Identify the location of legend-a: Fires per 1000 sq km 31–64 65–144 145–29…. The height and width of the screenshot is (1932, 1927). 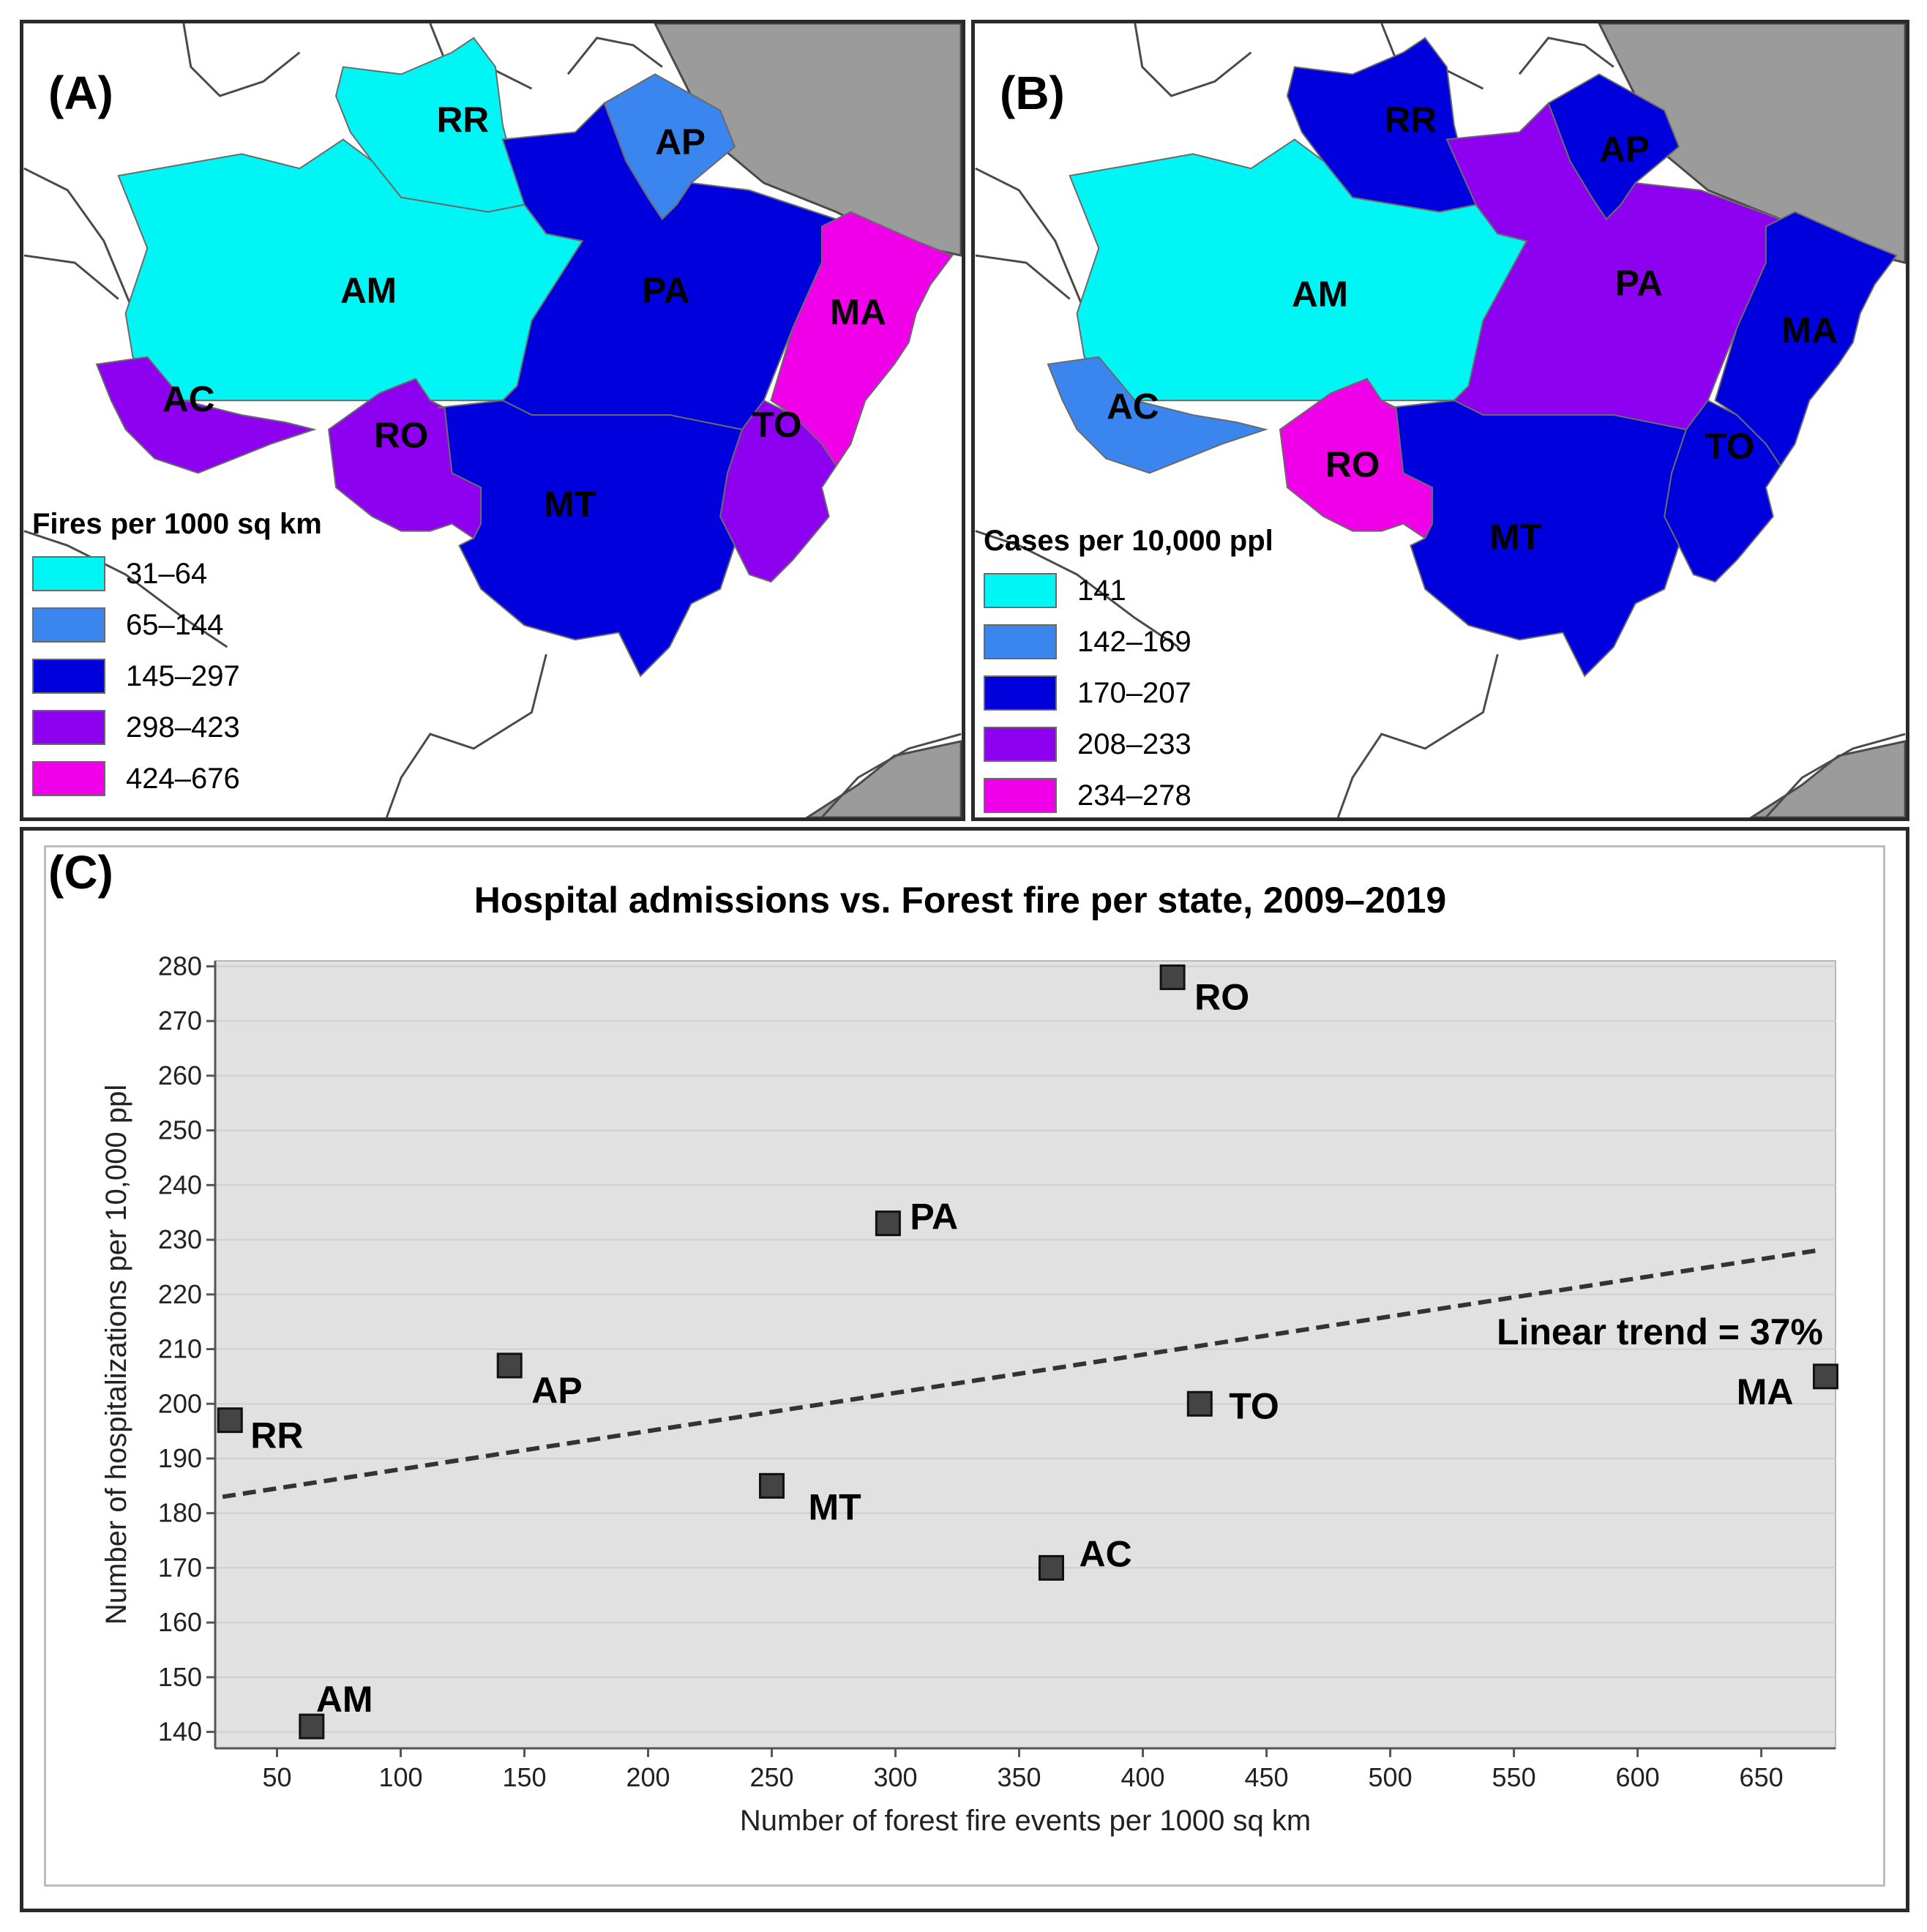
(177, 656).